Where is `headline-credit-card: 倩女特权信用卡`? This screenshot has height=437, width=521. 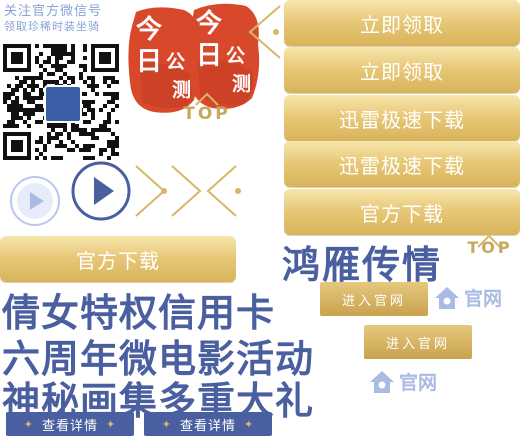
headline-credit-card: 倩女特权信用卡 is located at coordinates (139, 312).